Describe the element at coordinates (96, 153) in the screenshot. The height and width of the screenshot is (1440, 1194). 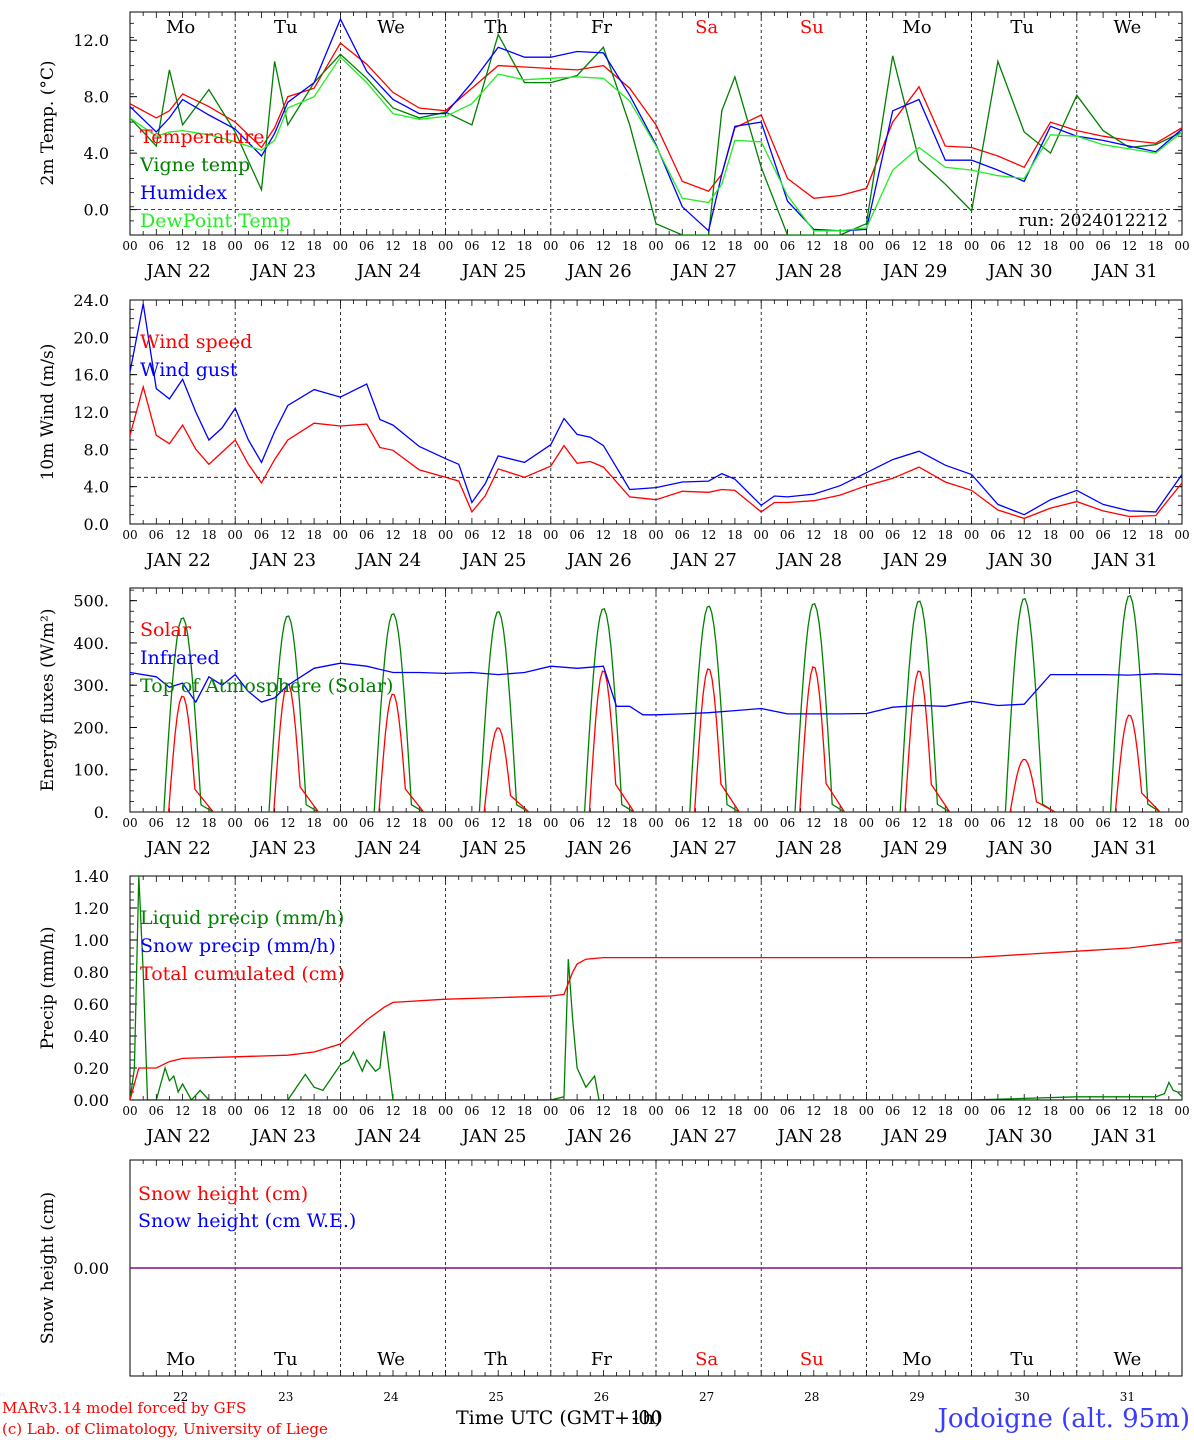
I see `y-tick-label: 4.0` at that location.